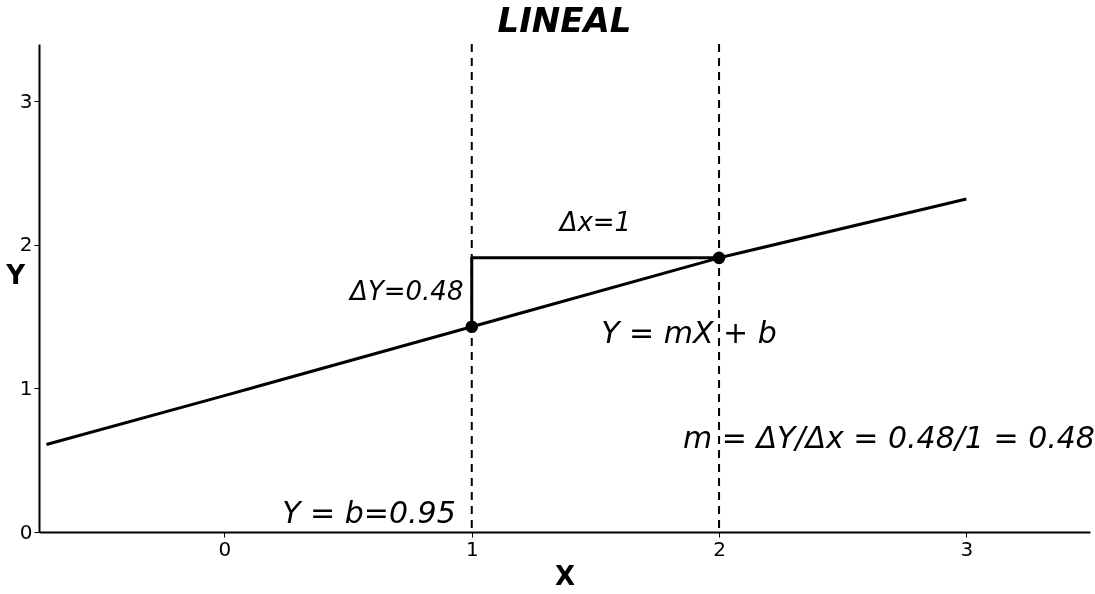 The image size is (1095, 594). I want to click on x-tick-label: 2, so click(719, 548).